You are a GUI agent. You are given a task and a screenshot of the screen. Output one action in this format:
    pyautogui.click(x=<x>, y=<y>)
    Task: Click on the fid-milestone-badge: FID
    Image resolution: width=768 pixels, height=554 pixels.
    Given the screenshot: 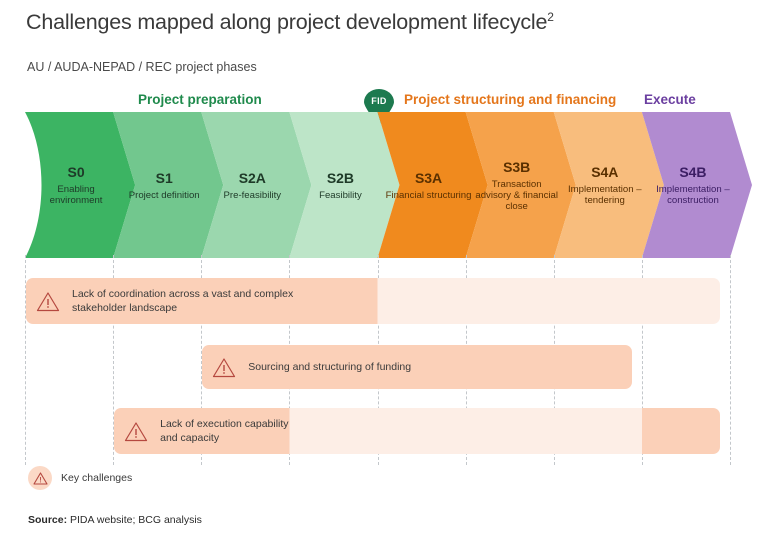 What is the action you would take?
    pyautogui.click(x=379, y=107)
    